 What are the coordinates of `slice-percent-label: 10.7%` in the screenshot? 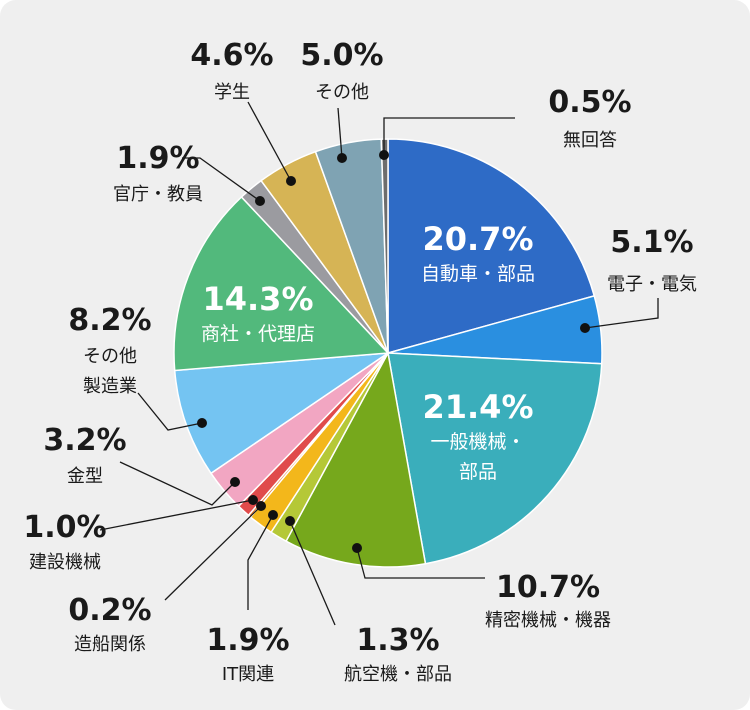 It's located at (548, 587).